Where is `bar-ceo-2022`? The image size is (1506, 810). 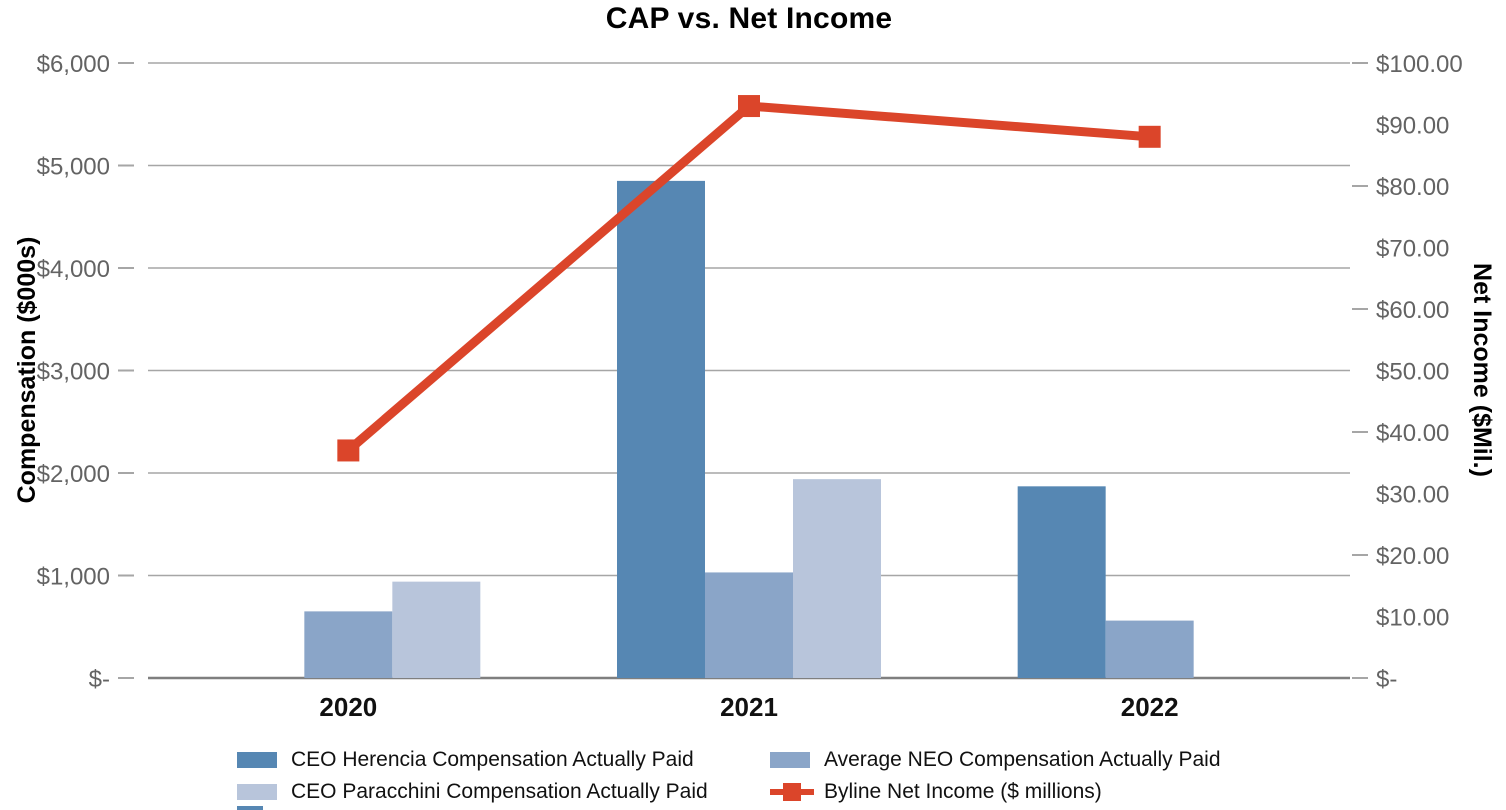 bar-ceo-2022 is located at coordinates (1061, 582).